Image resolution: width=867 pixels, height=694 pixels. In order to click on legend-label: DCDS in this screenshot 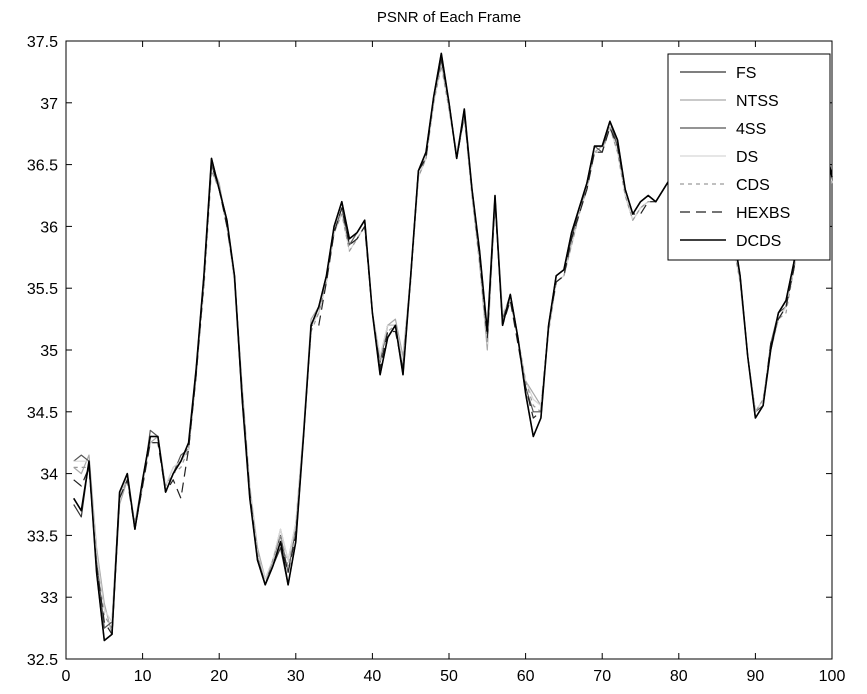, I will do `click(758, 241)`.